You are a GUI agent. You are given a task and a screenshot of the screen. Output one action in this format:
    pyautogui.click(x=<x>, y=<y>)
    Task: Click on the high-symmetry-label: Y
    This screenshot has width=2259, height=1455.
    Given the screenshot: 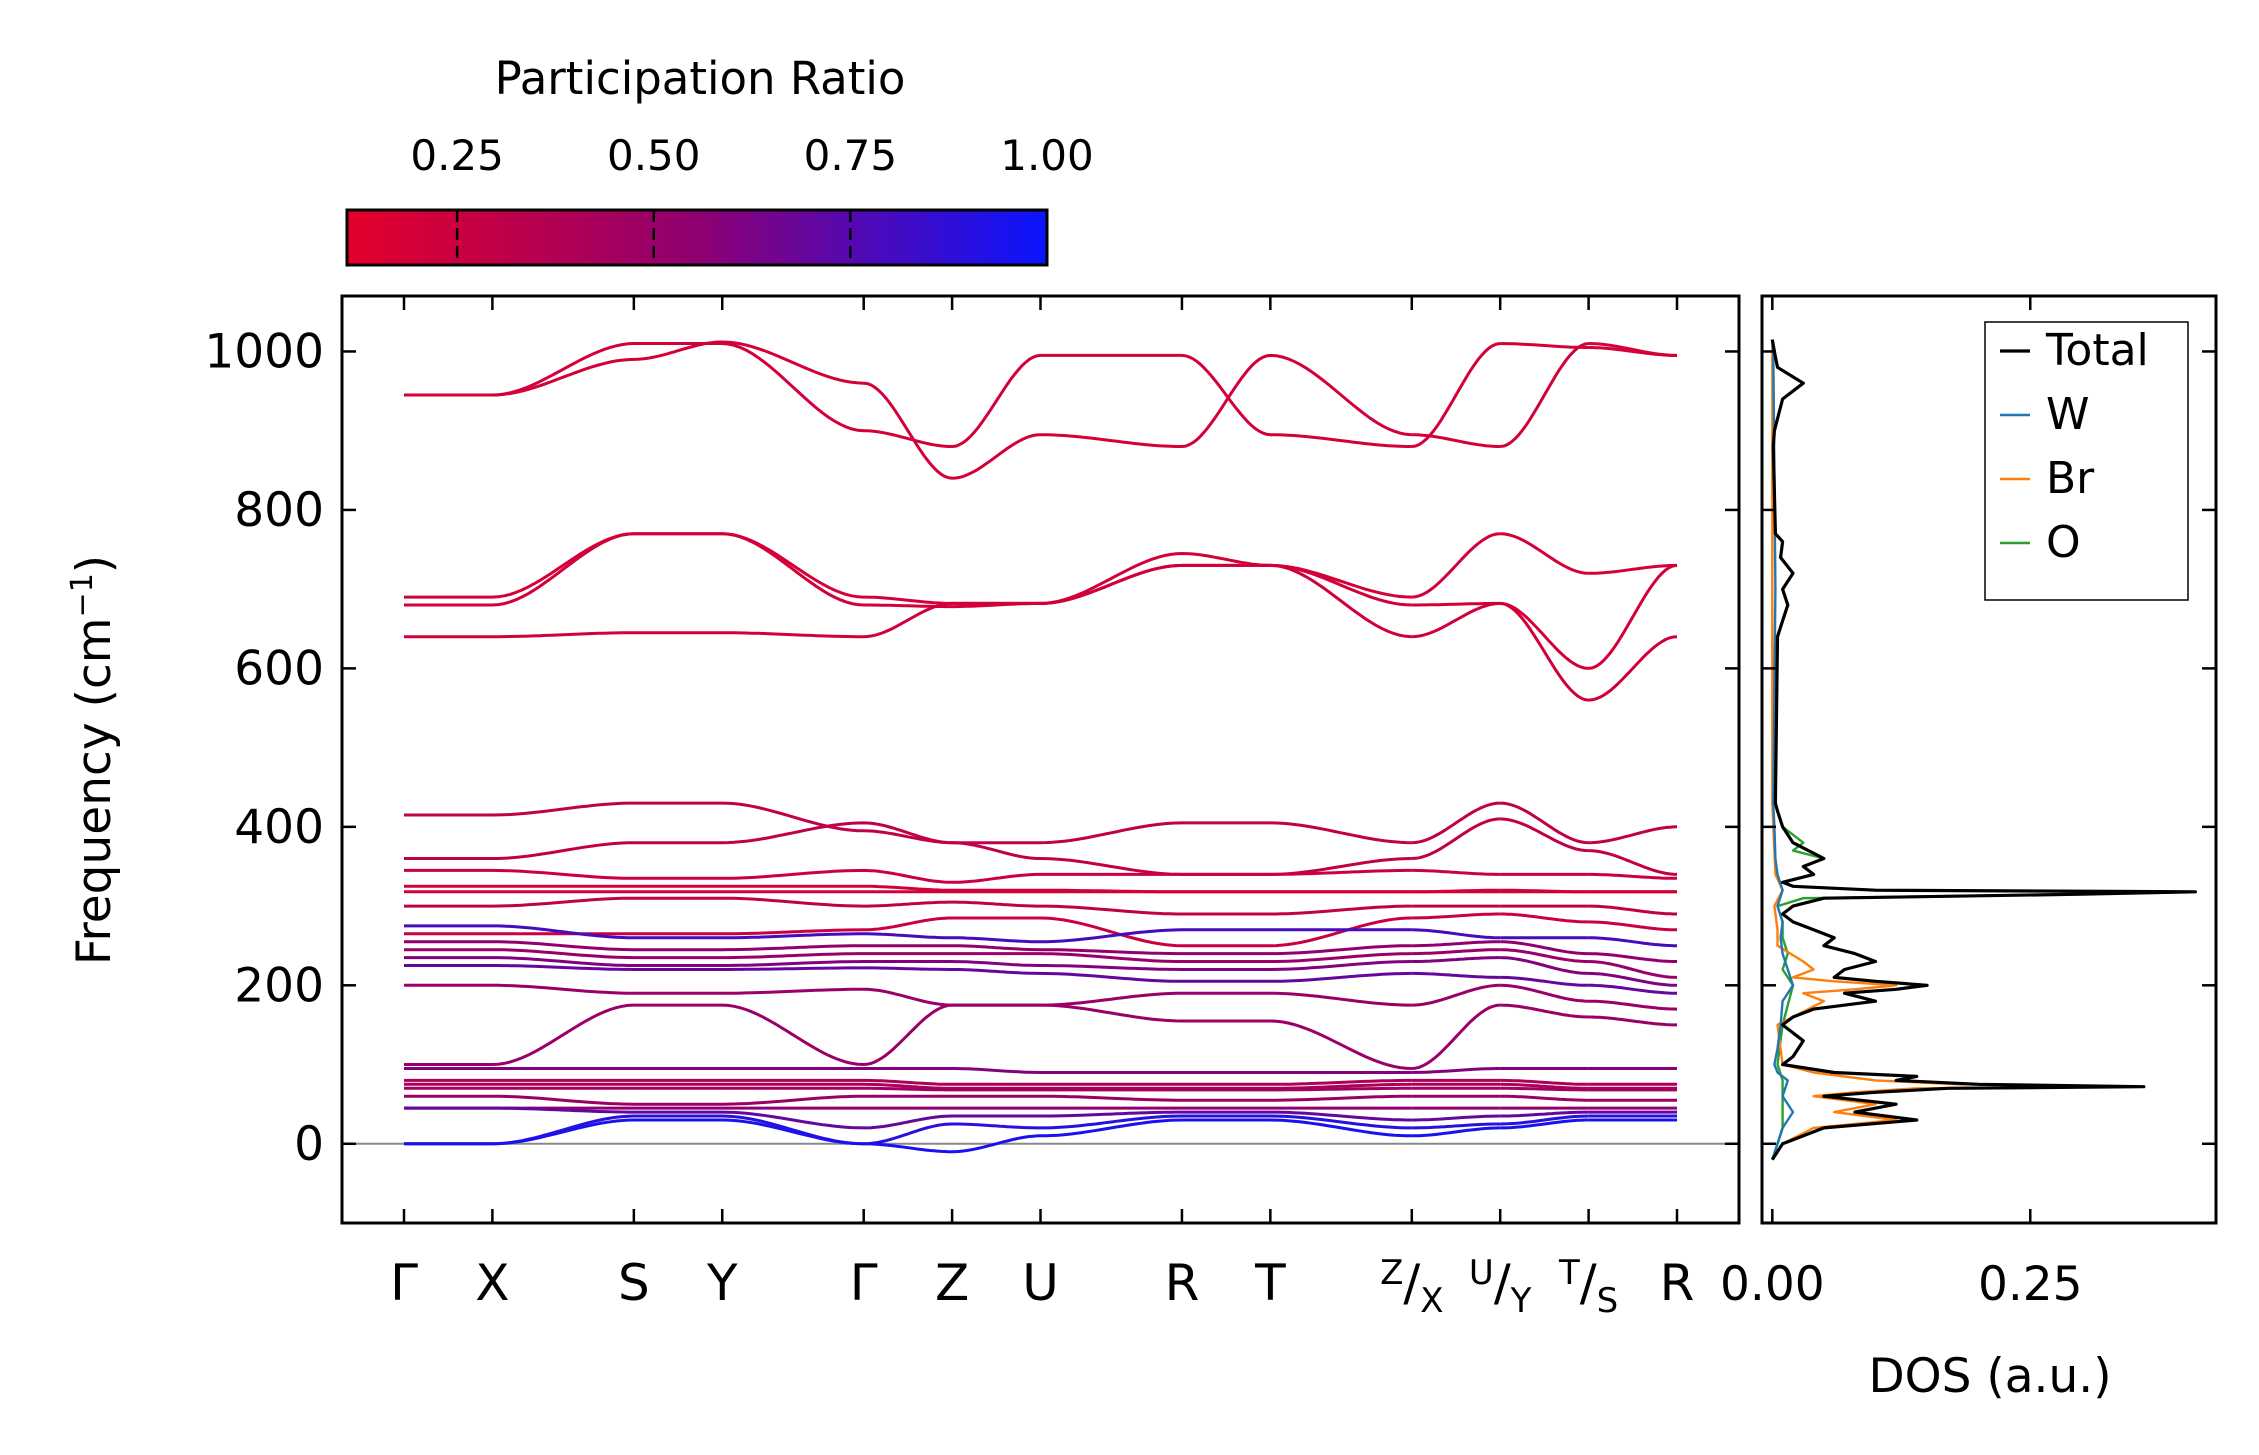 What is the action you would take?
    pyautogui.click(x=722, y=1283)
    